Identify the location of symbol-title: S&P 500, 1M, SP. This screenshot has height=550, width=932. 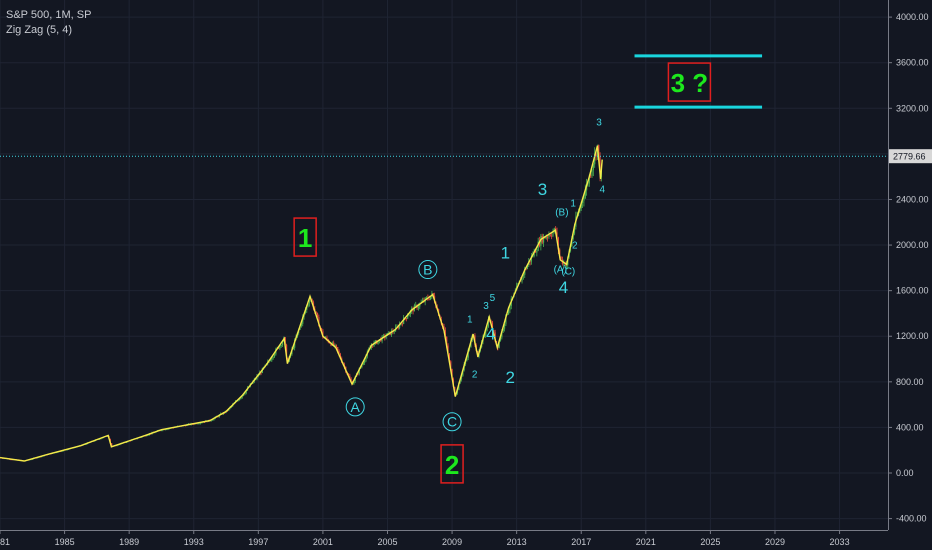
(49, 15).